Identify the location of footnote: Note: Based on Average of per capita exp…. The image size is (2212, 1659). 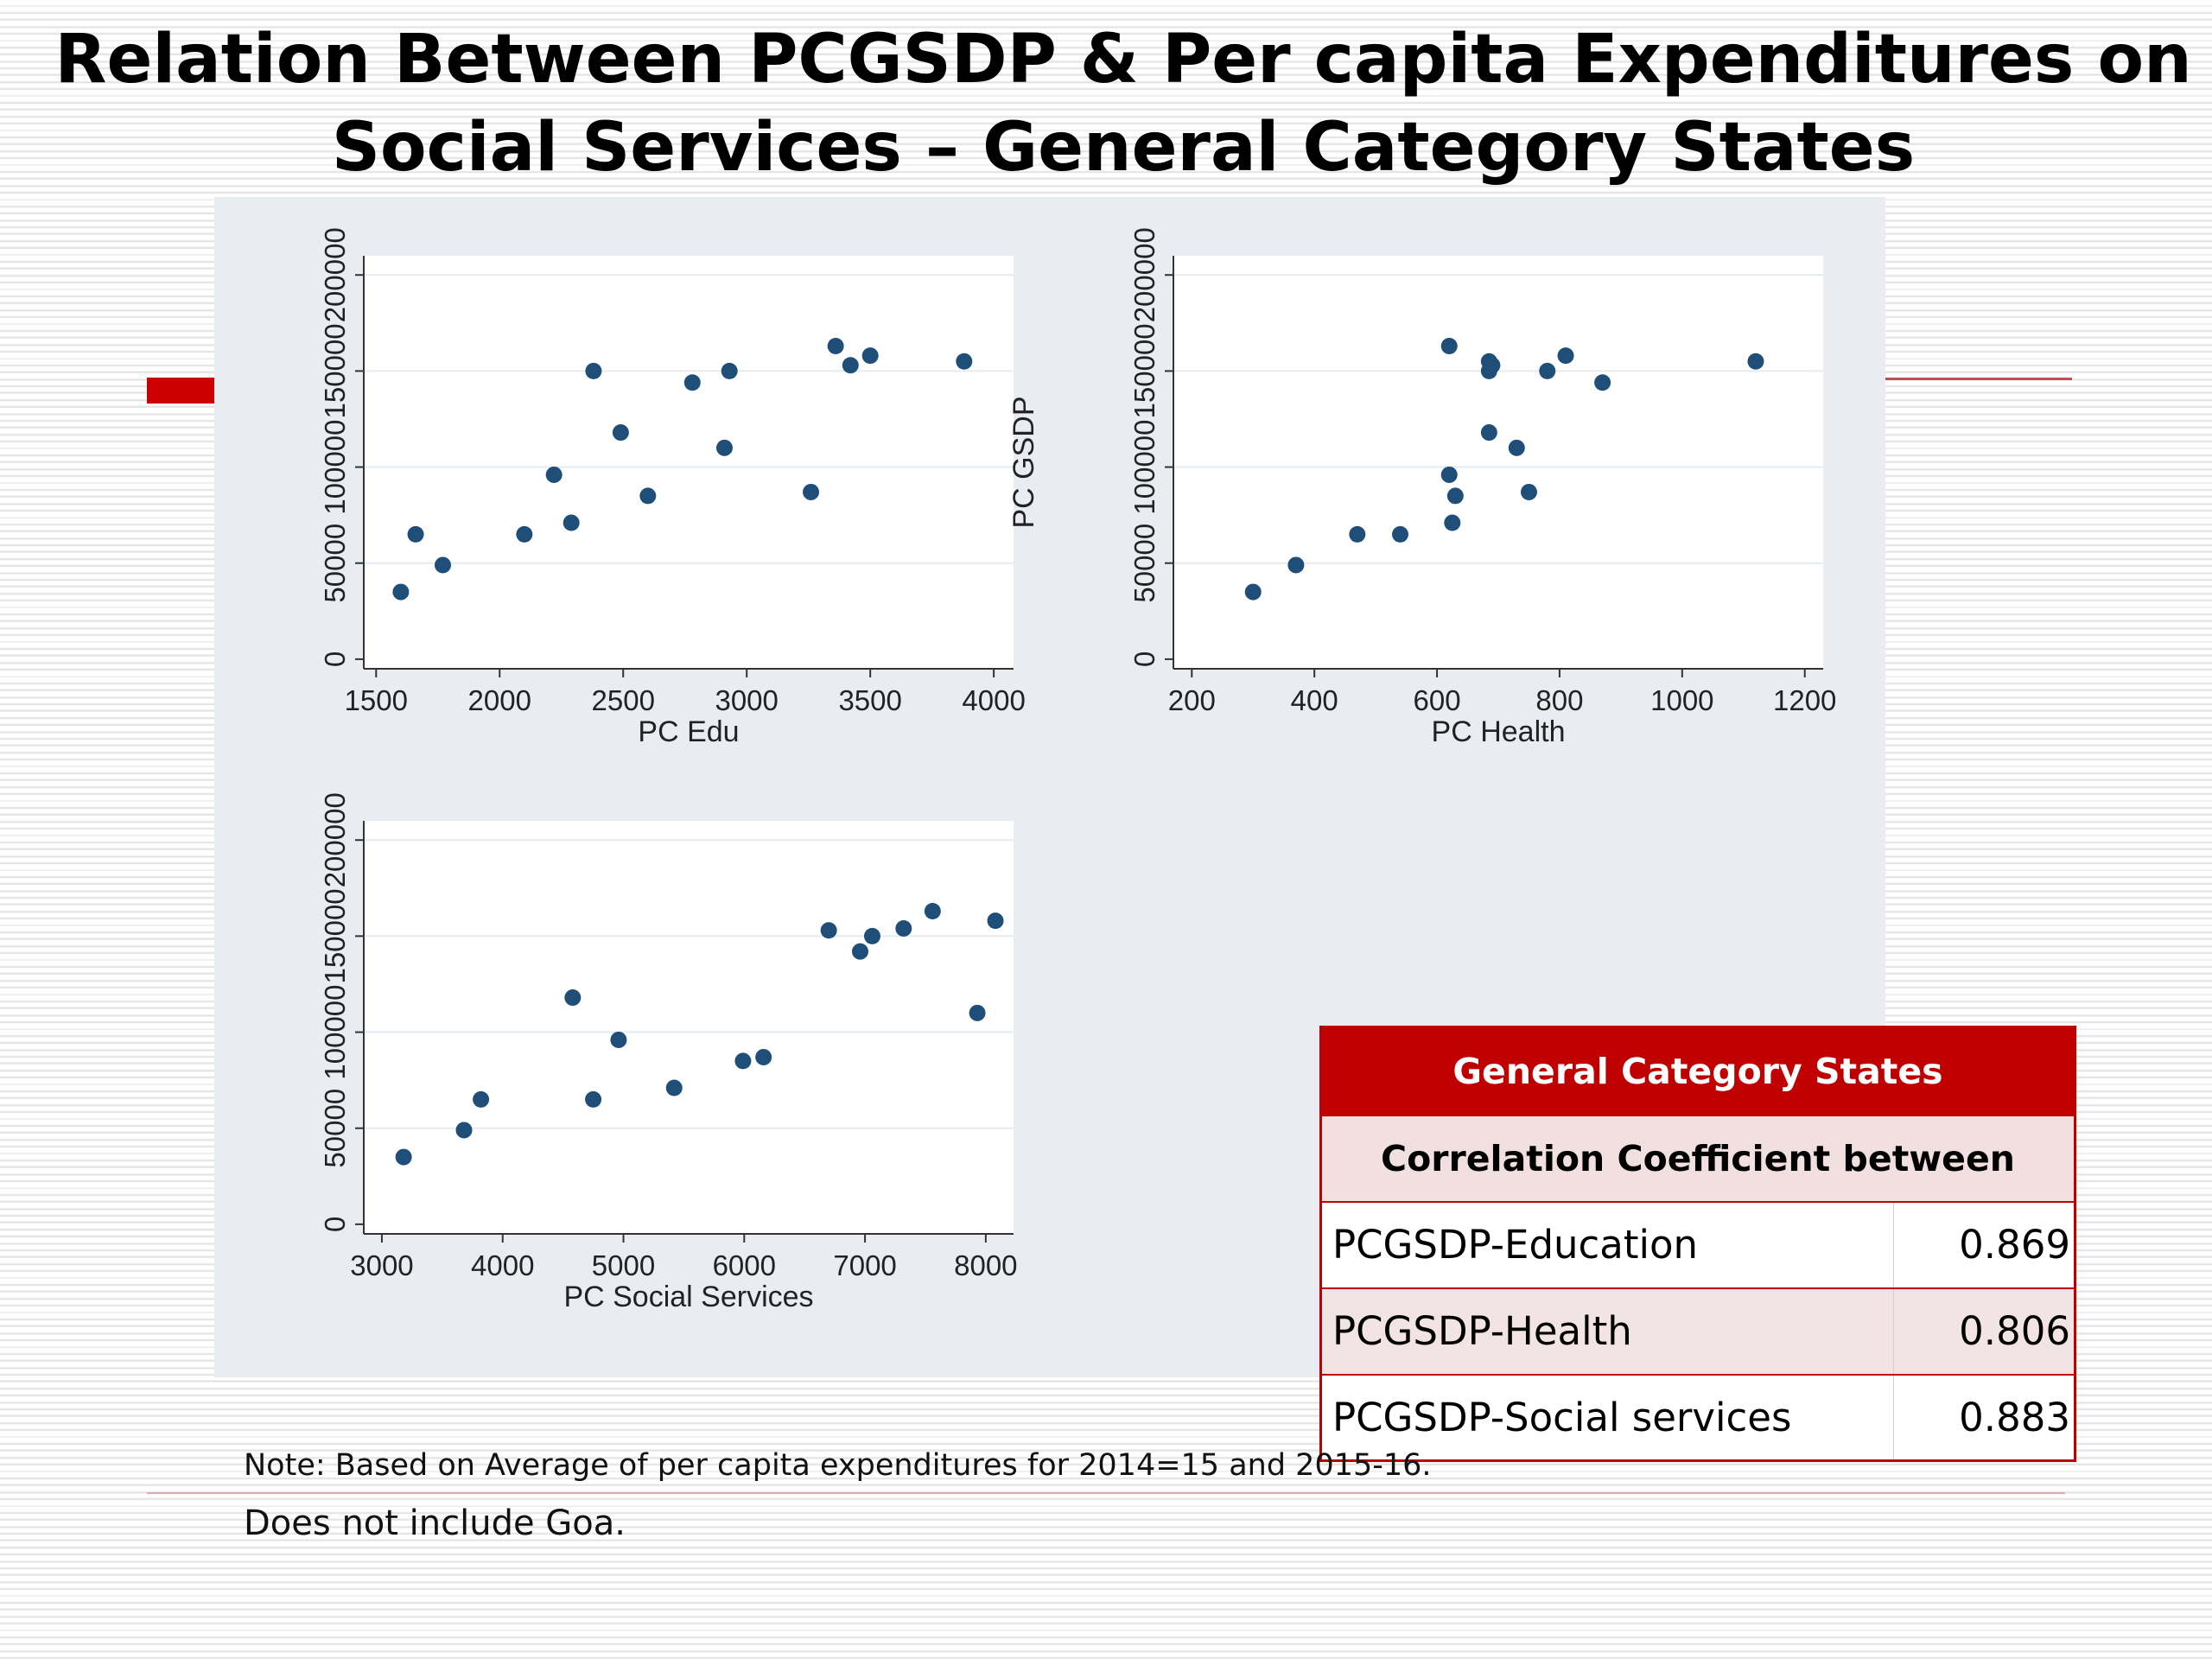
(838, 1465).